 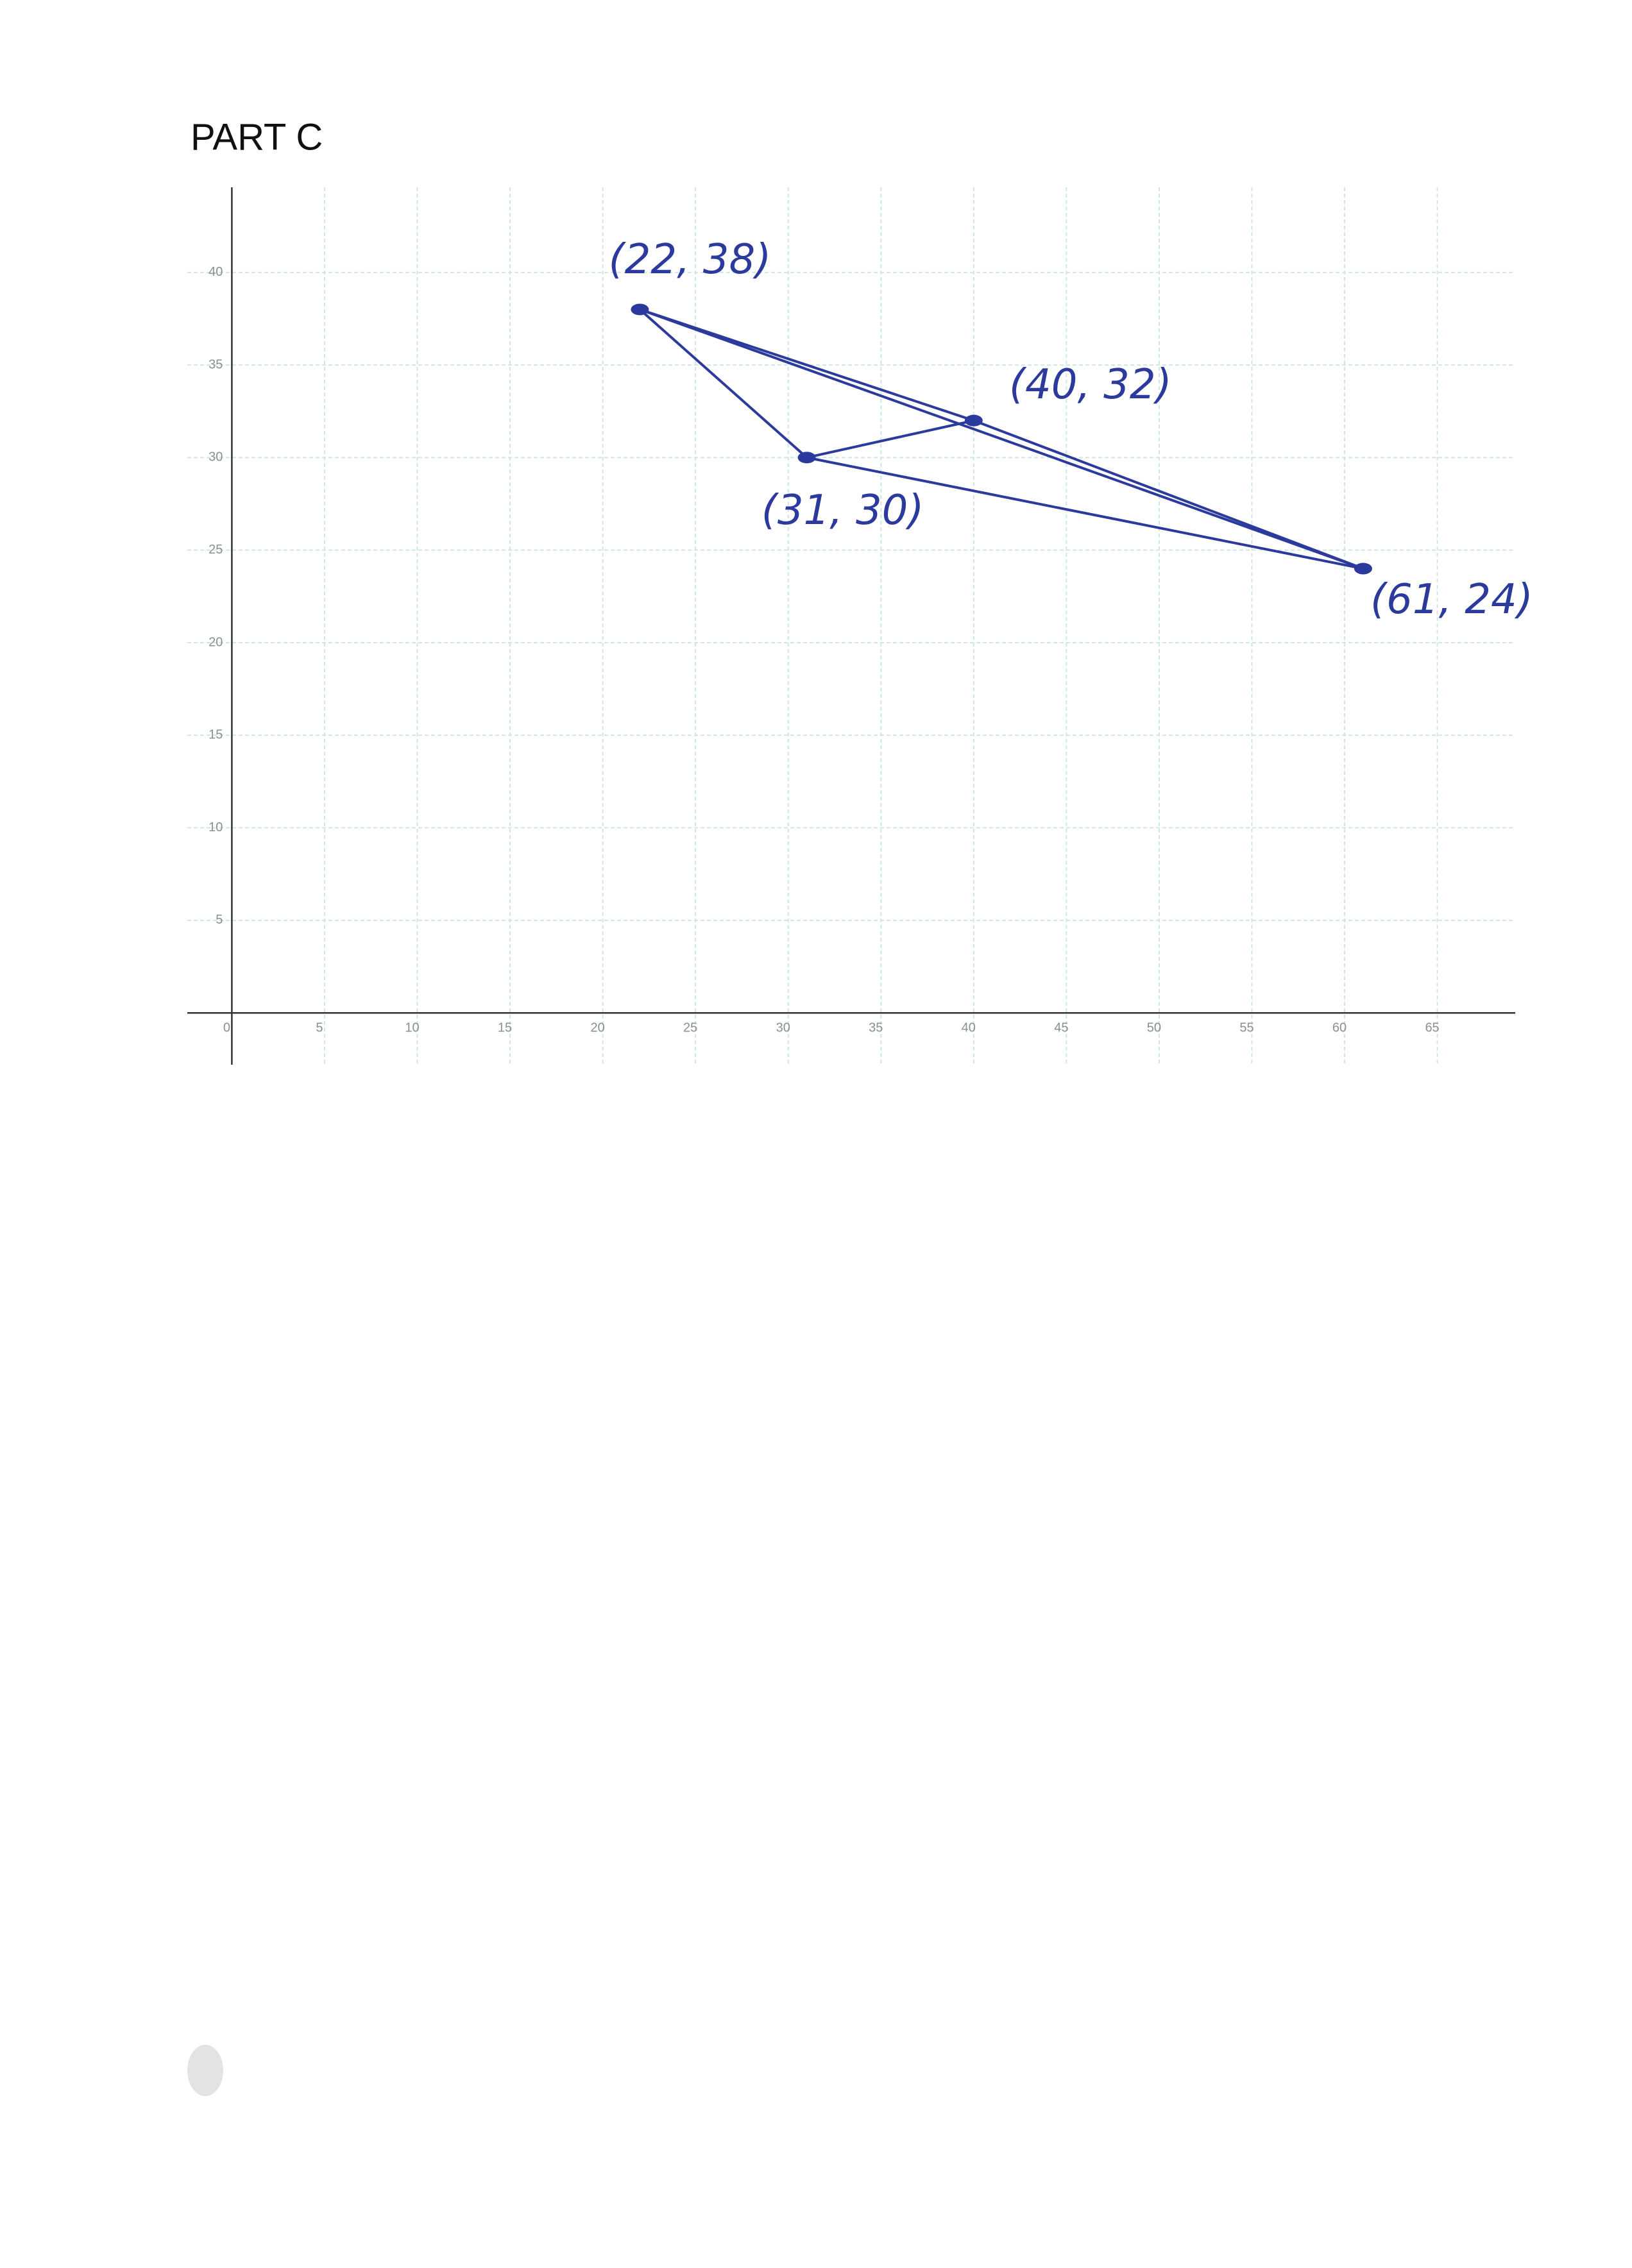 I want to click on page-title: PART C, so click(x=257, y=137).